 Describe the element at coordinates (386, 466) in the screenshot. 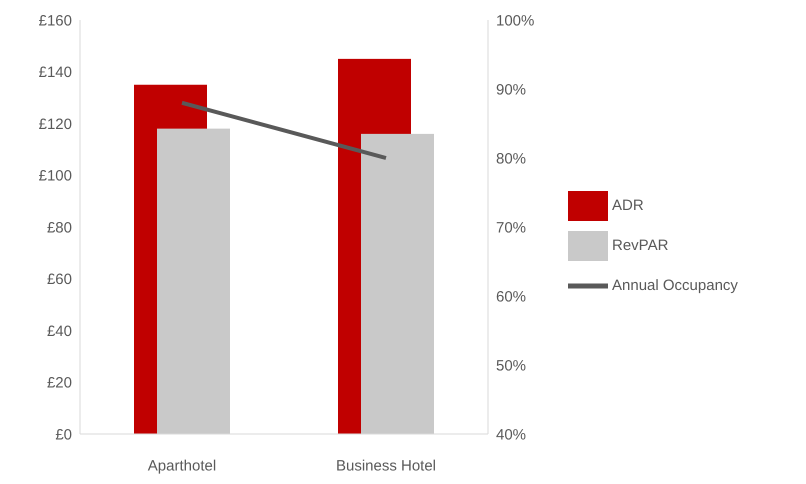

I see `x-tick-label: Business Hotel` at that location.